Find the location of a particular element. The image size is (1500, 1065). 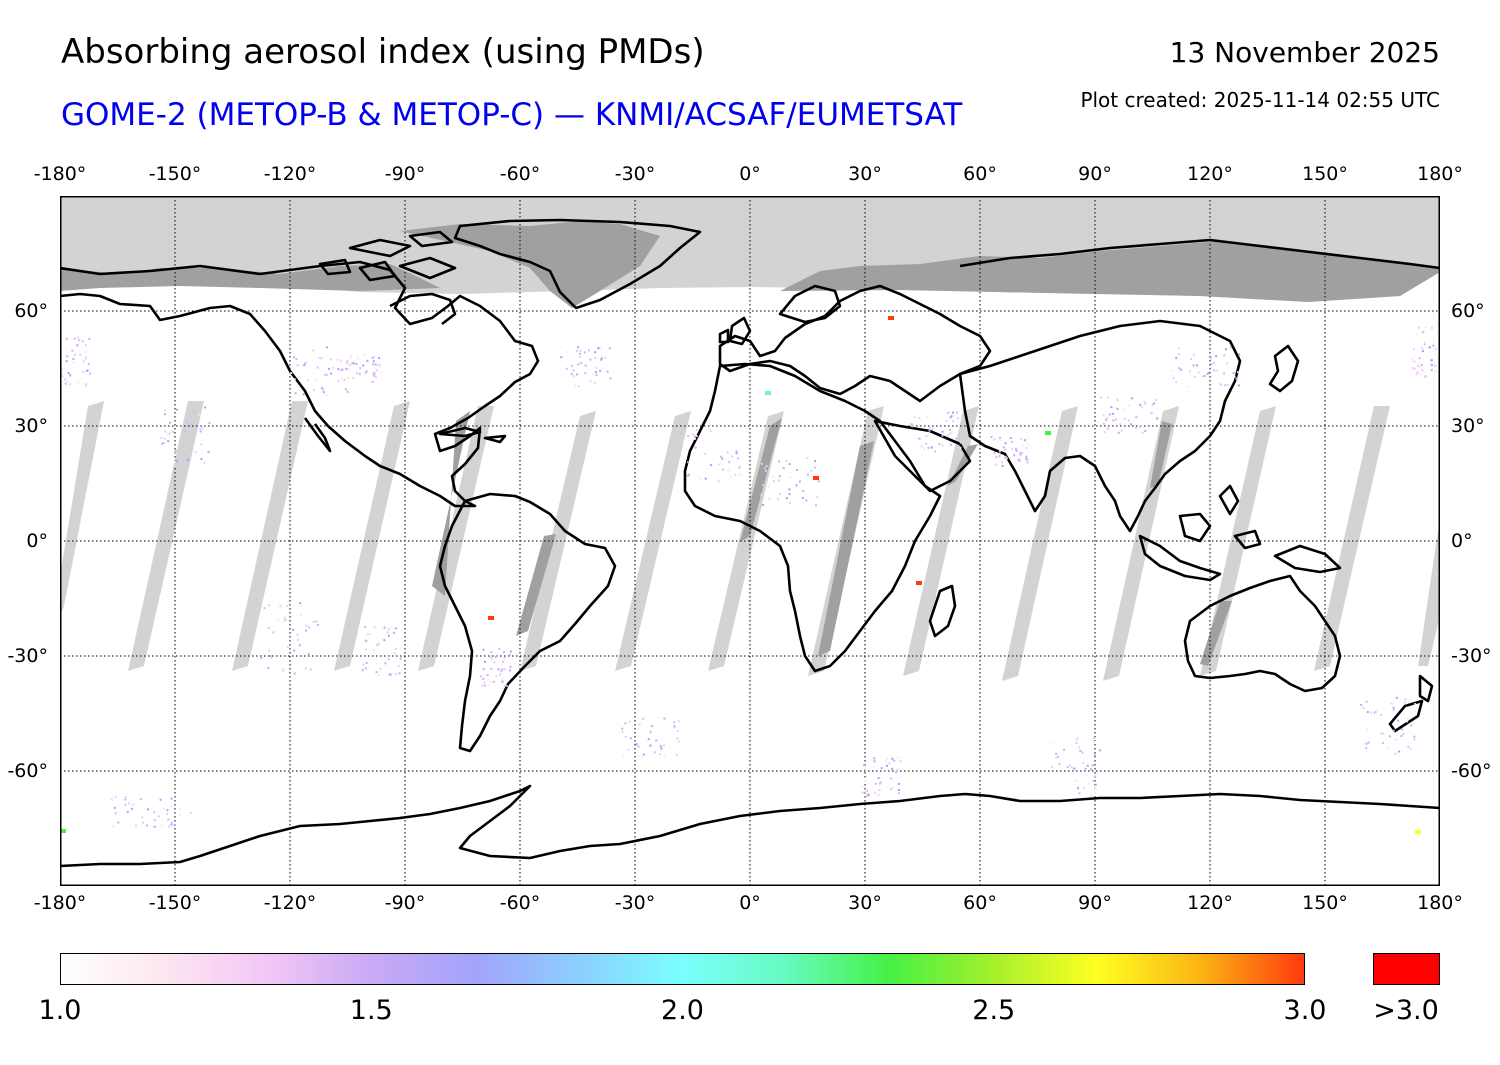

map-title: Absorbing aerosol index (using PMDs) is located at coordinates (383, 52).